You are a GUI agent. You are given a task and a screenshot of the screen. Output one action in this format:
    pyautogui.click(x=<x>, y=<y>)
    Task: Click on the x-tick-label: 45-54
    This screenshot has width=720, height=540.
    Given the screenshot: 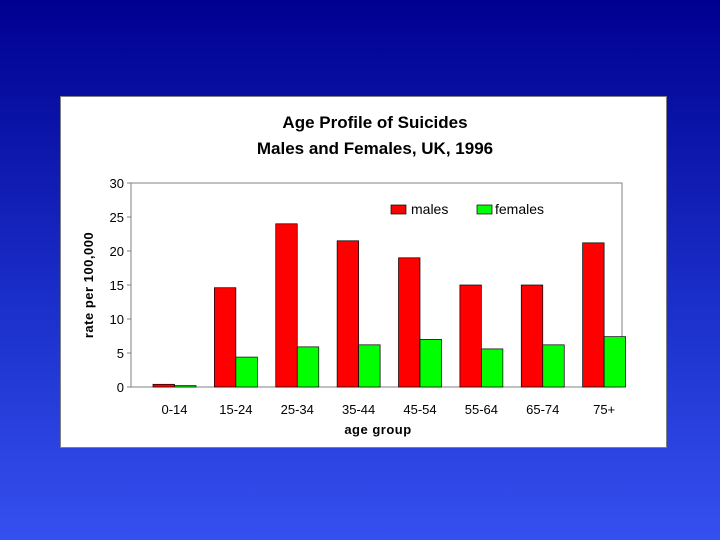 What is the action you would take?
    pyautogui.click(x=419, y=409)
    